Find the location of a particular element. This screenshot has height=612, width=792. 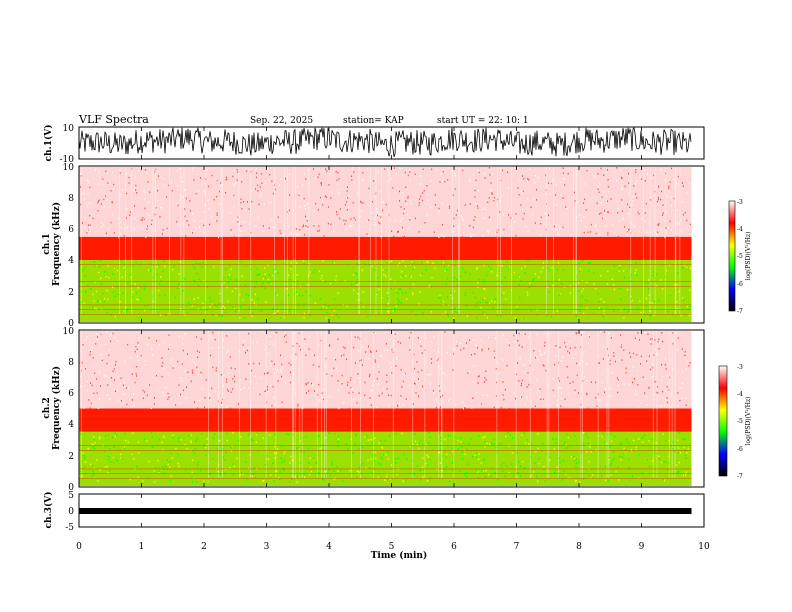

ch2-spec-ytick-10: 10 is located at coordinates (69, 332).